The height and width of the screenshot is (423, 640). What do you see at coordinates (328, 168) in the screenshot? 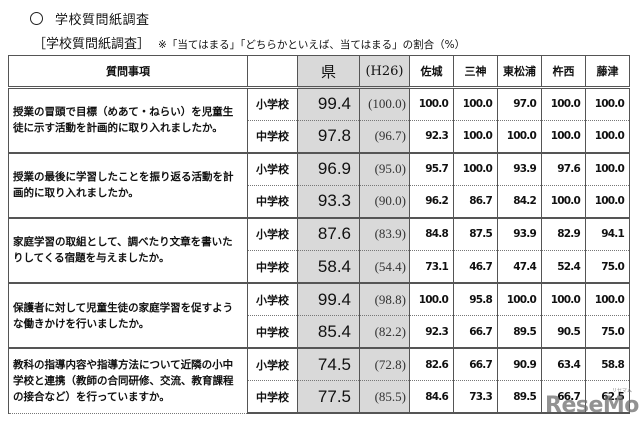
I see `prefecture-value: 96.9` at bounding box center [328, 168].